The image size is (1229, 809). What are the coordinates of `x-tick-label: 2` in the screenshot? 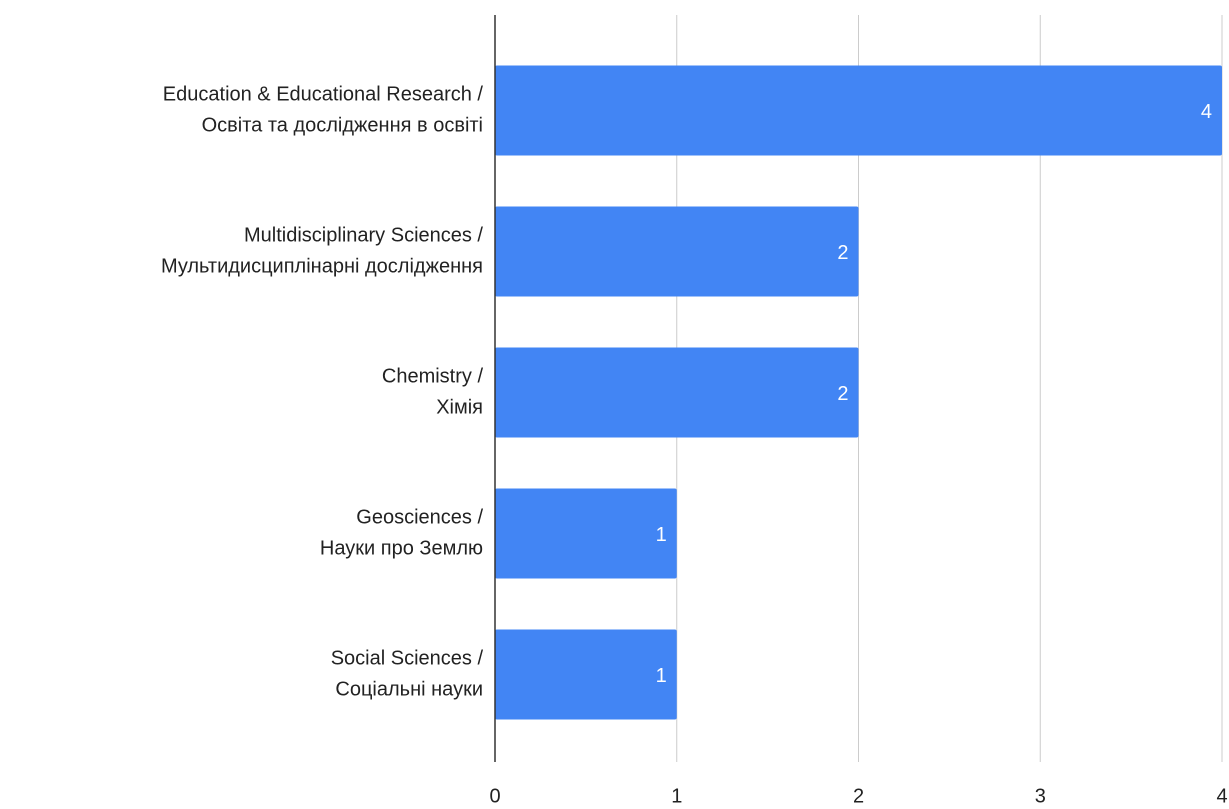 It's located at (858, 796).